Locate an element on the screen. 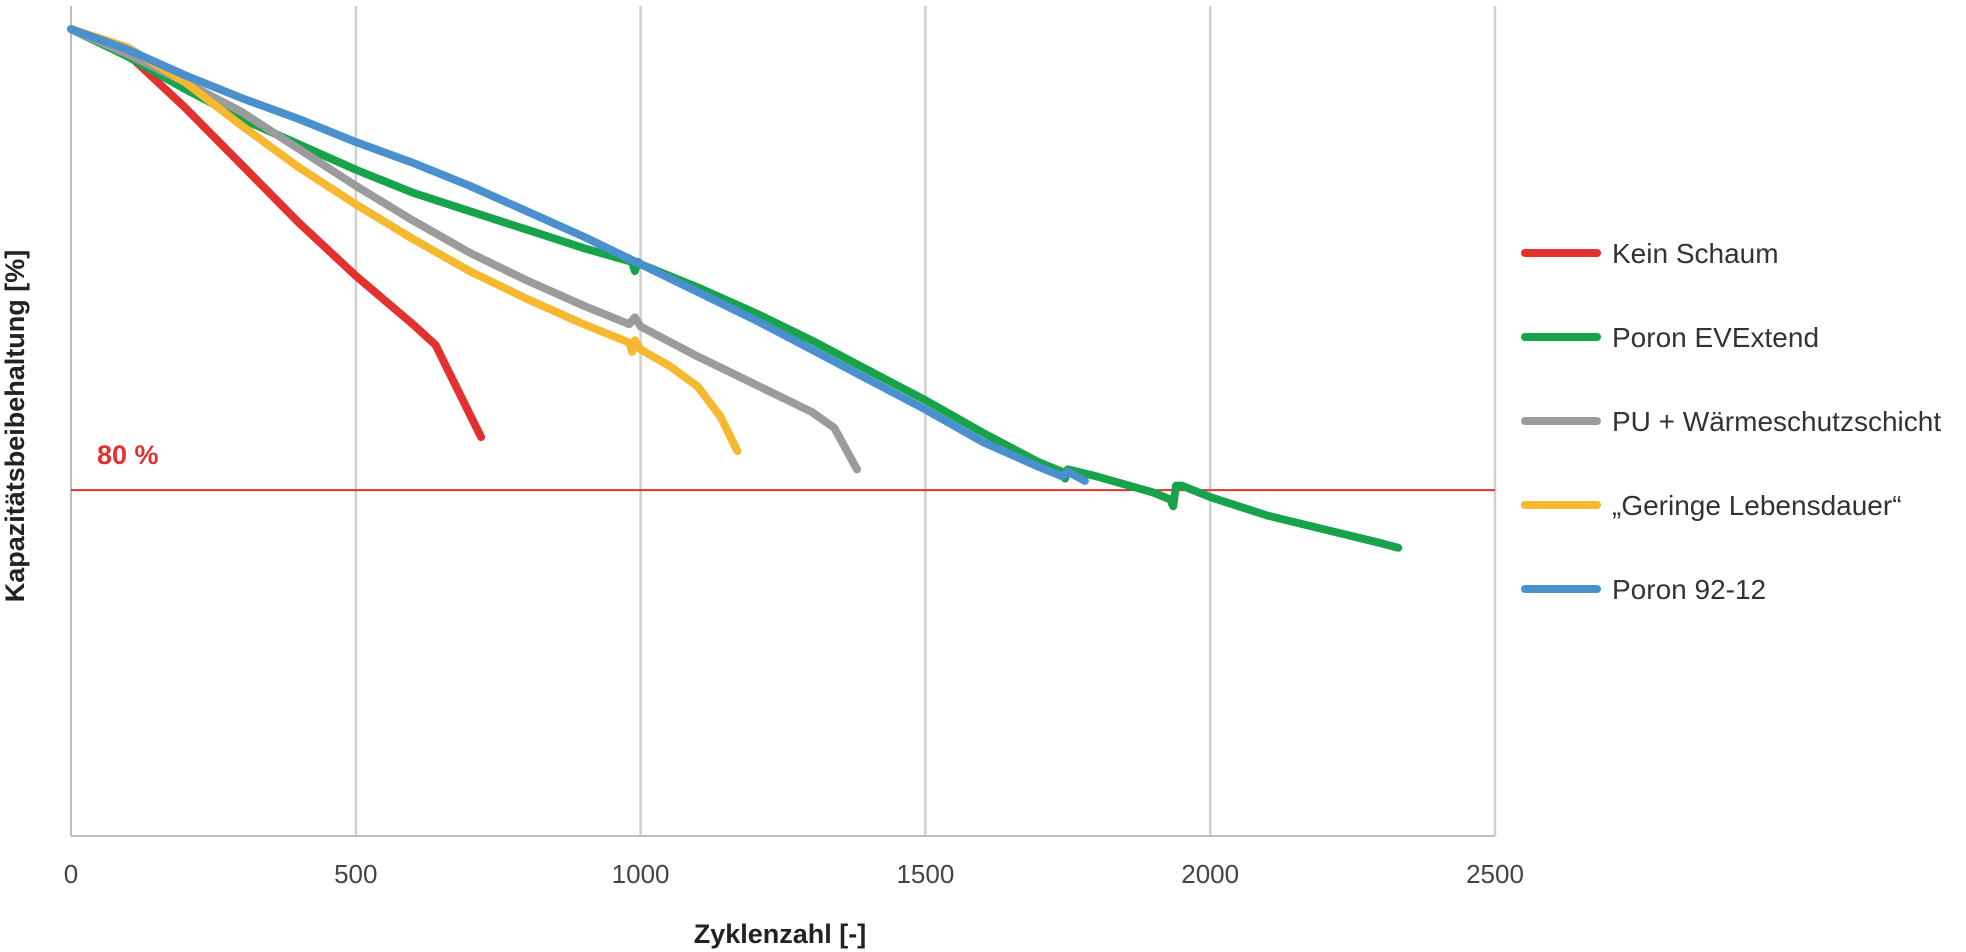 The height and width of the screenshot is (952, 1966). x-tick-label-500: 500 is located at coordinates (355, 874).